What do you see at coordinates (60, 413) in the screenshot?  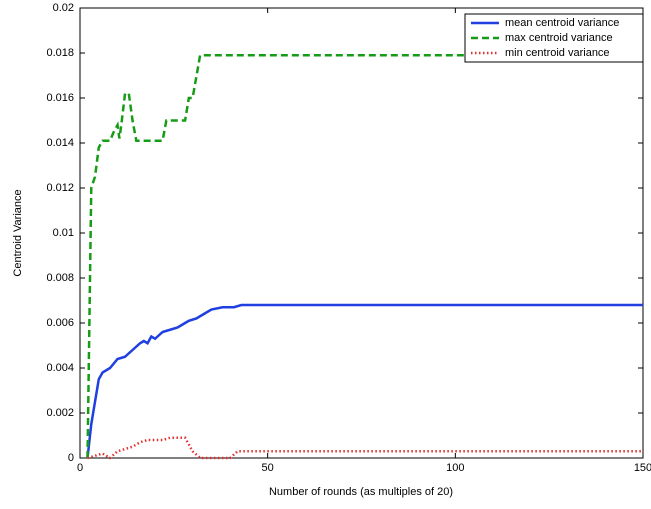 I see `y-tick-label: 0.002` at bounding box center [60, 413].